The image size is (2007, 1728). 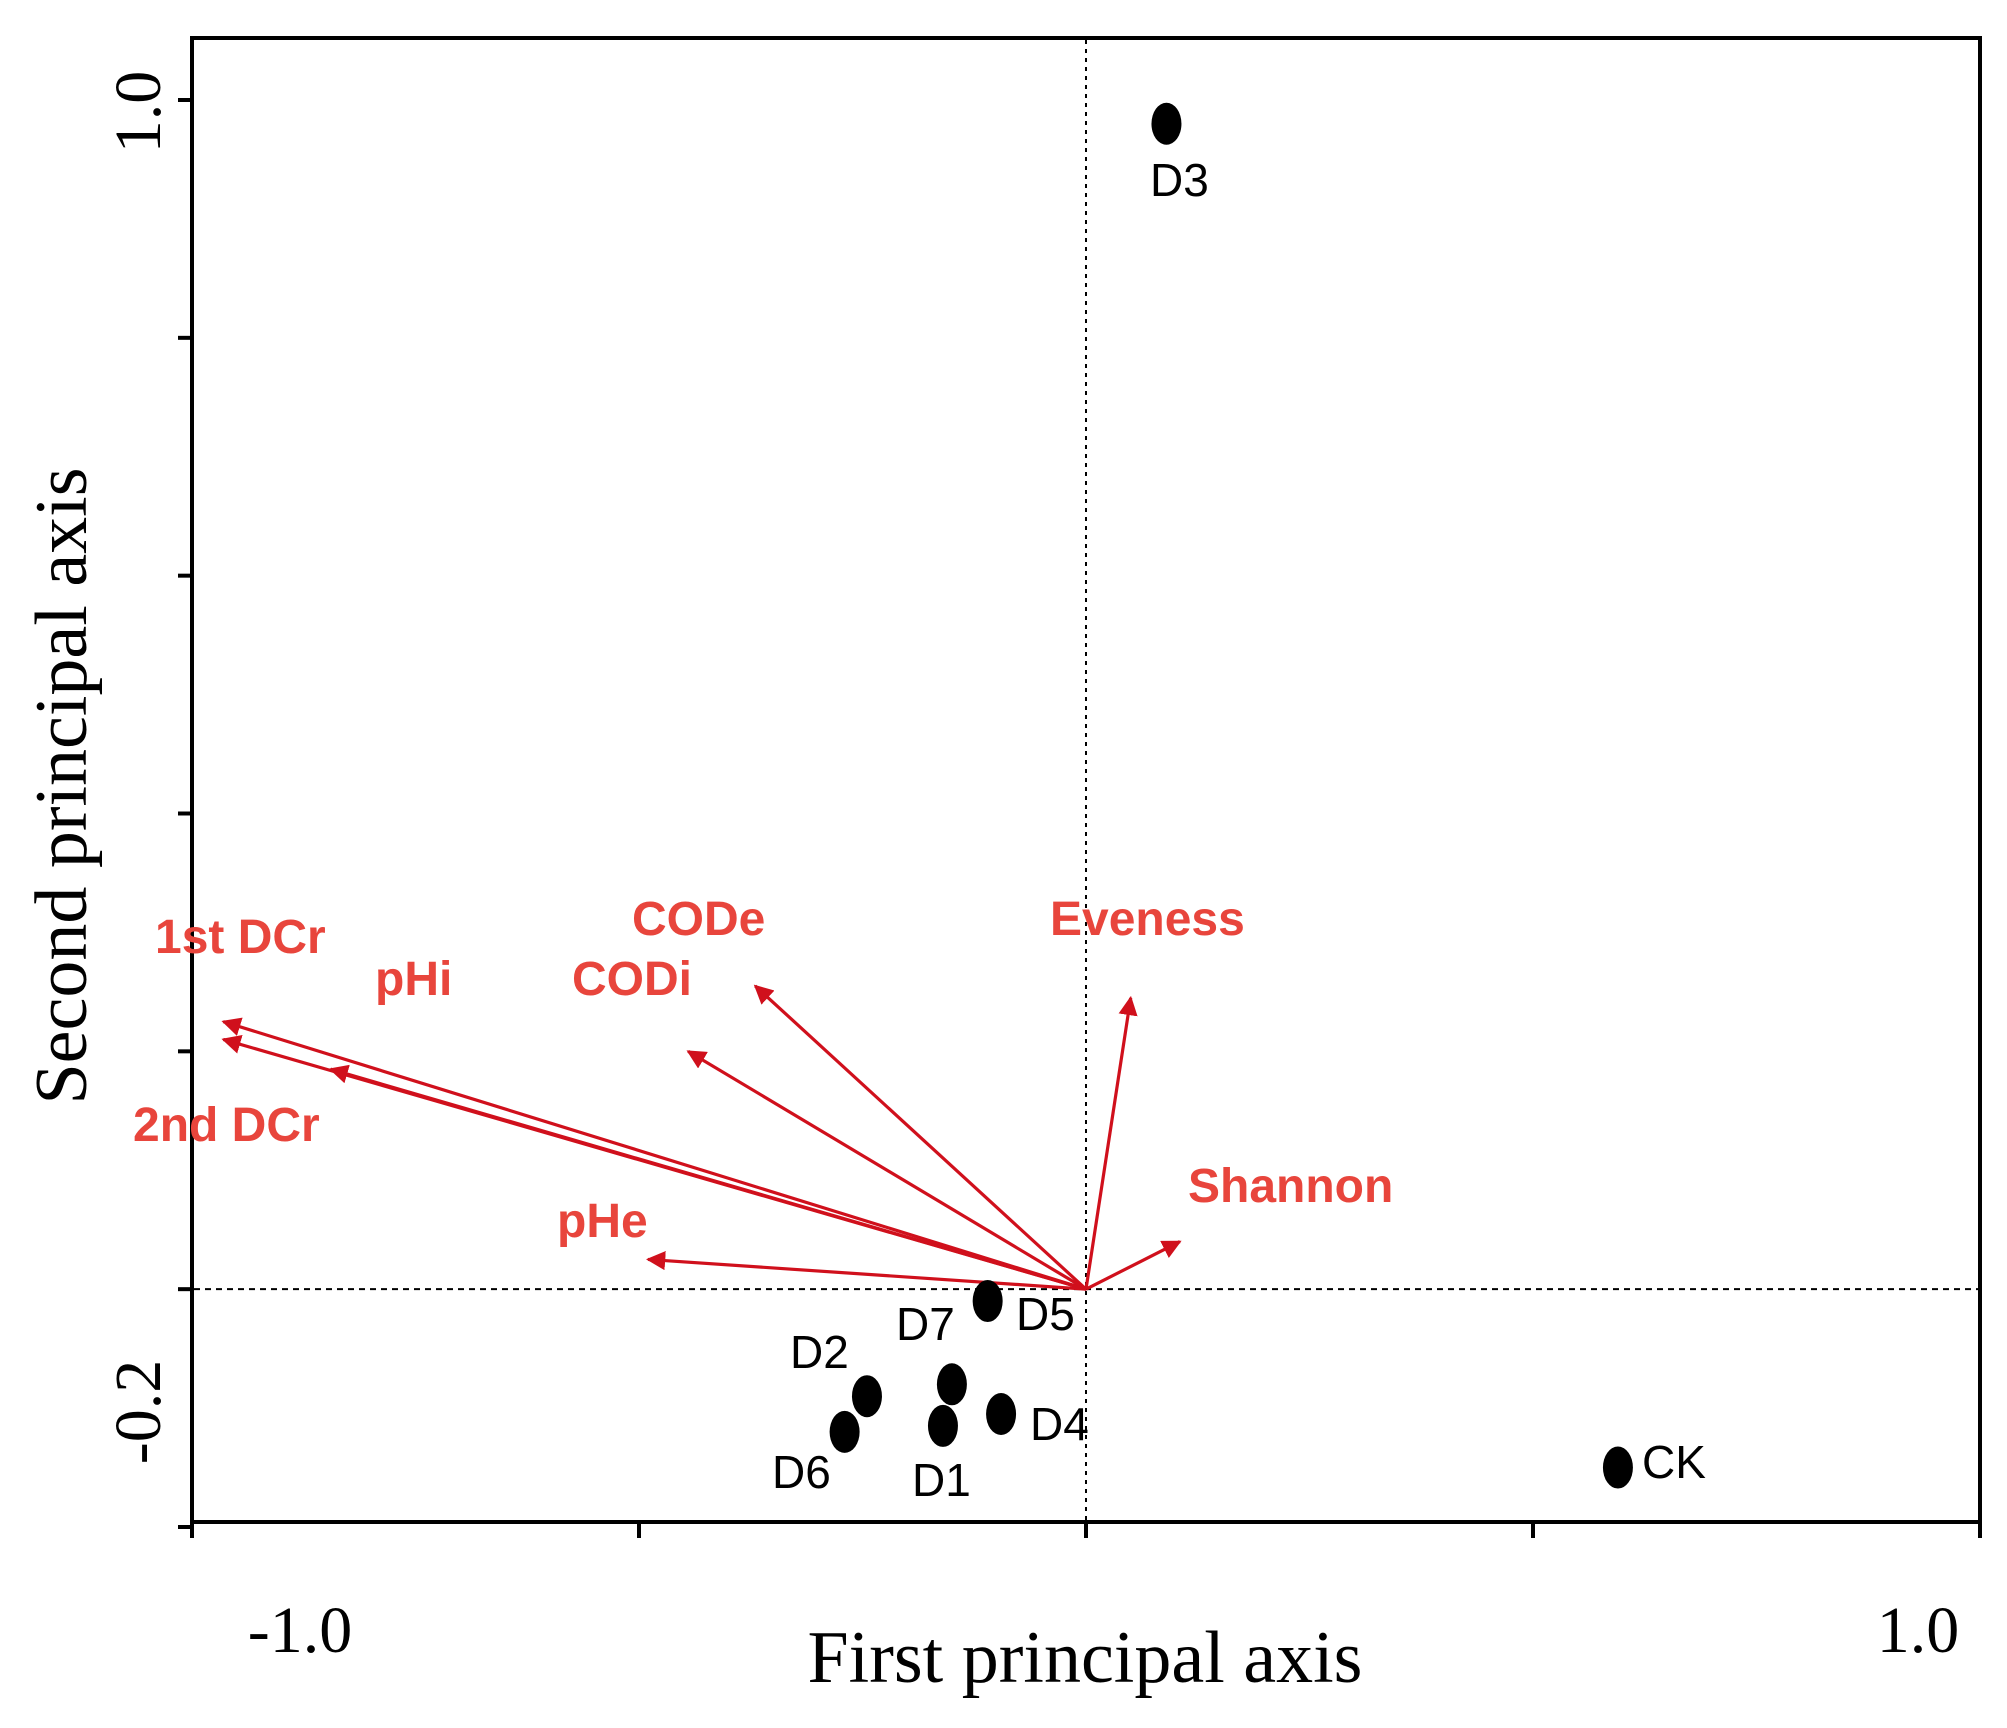 What do you see at coordinates (1166, 123) in the screenshot?
I see `point-d3` at bounding box center [1166, 123].